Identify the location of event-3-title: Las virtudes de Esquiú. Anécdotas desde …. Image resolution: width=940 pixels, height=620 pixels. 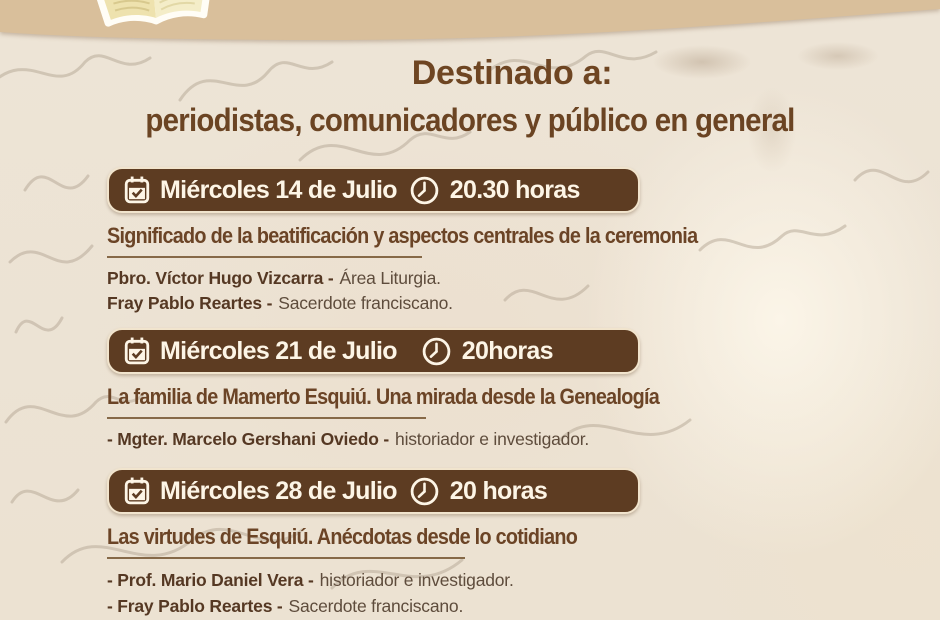
(342, 536).